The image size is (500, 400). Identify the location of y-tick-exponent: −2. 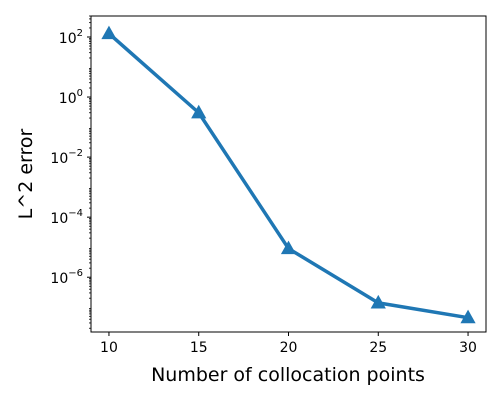
(75, 153).